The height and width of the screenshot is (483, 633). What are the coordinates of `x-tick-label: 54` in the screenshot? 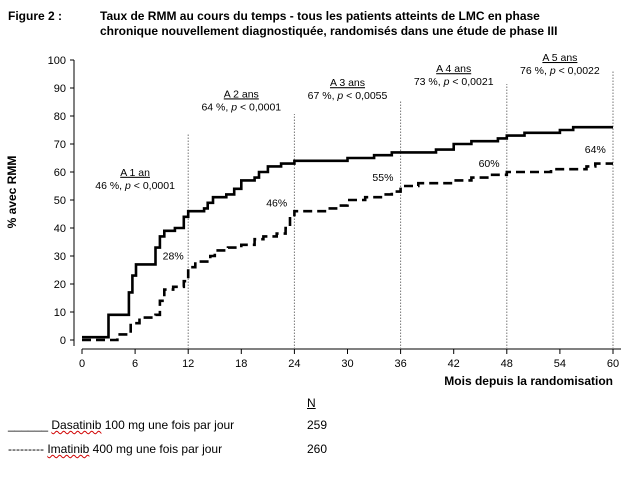 It's located at (560, 364).